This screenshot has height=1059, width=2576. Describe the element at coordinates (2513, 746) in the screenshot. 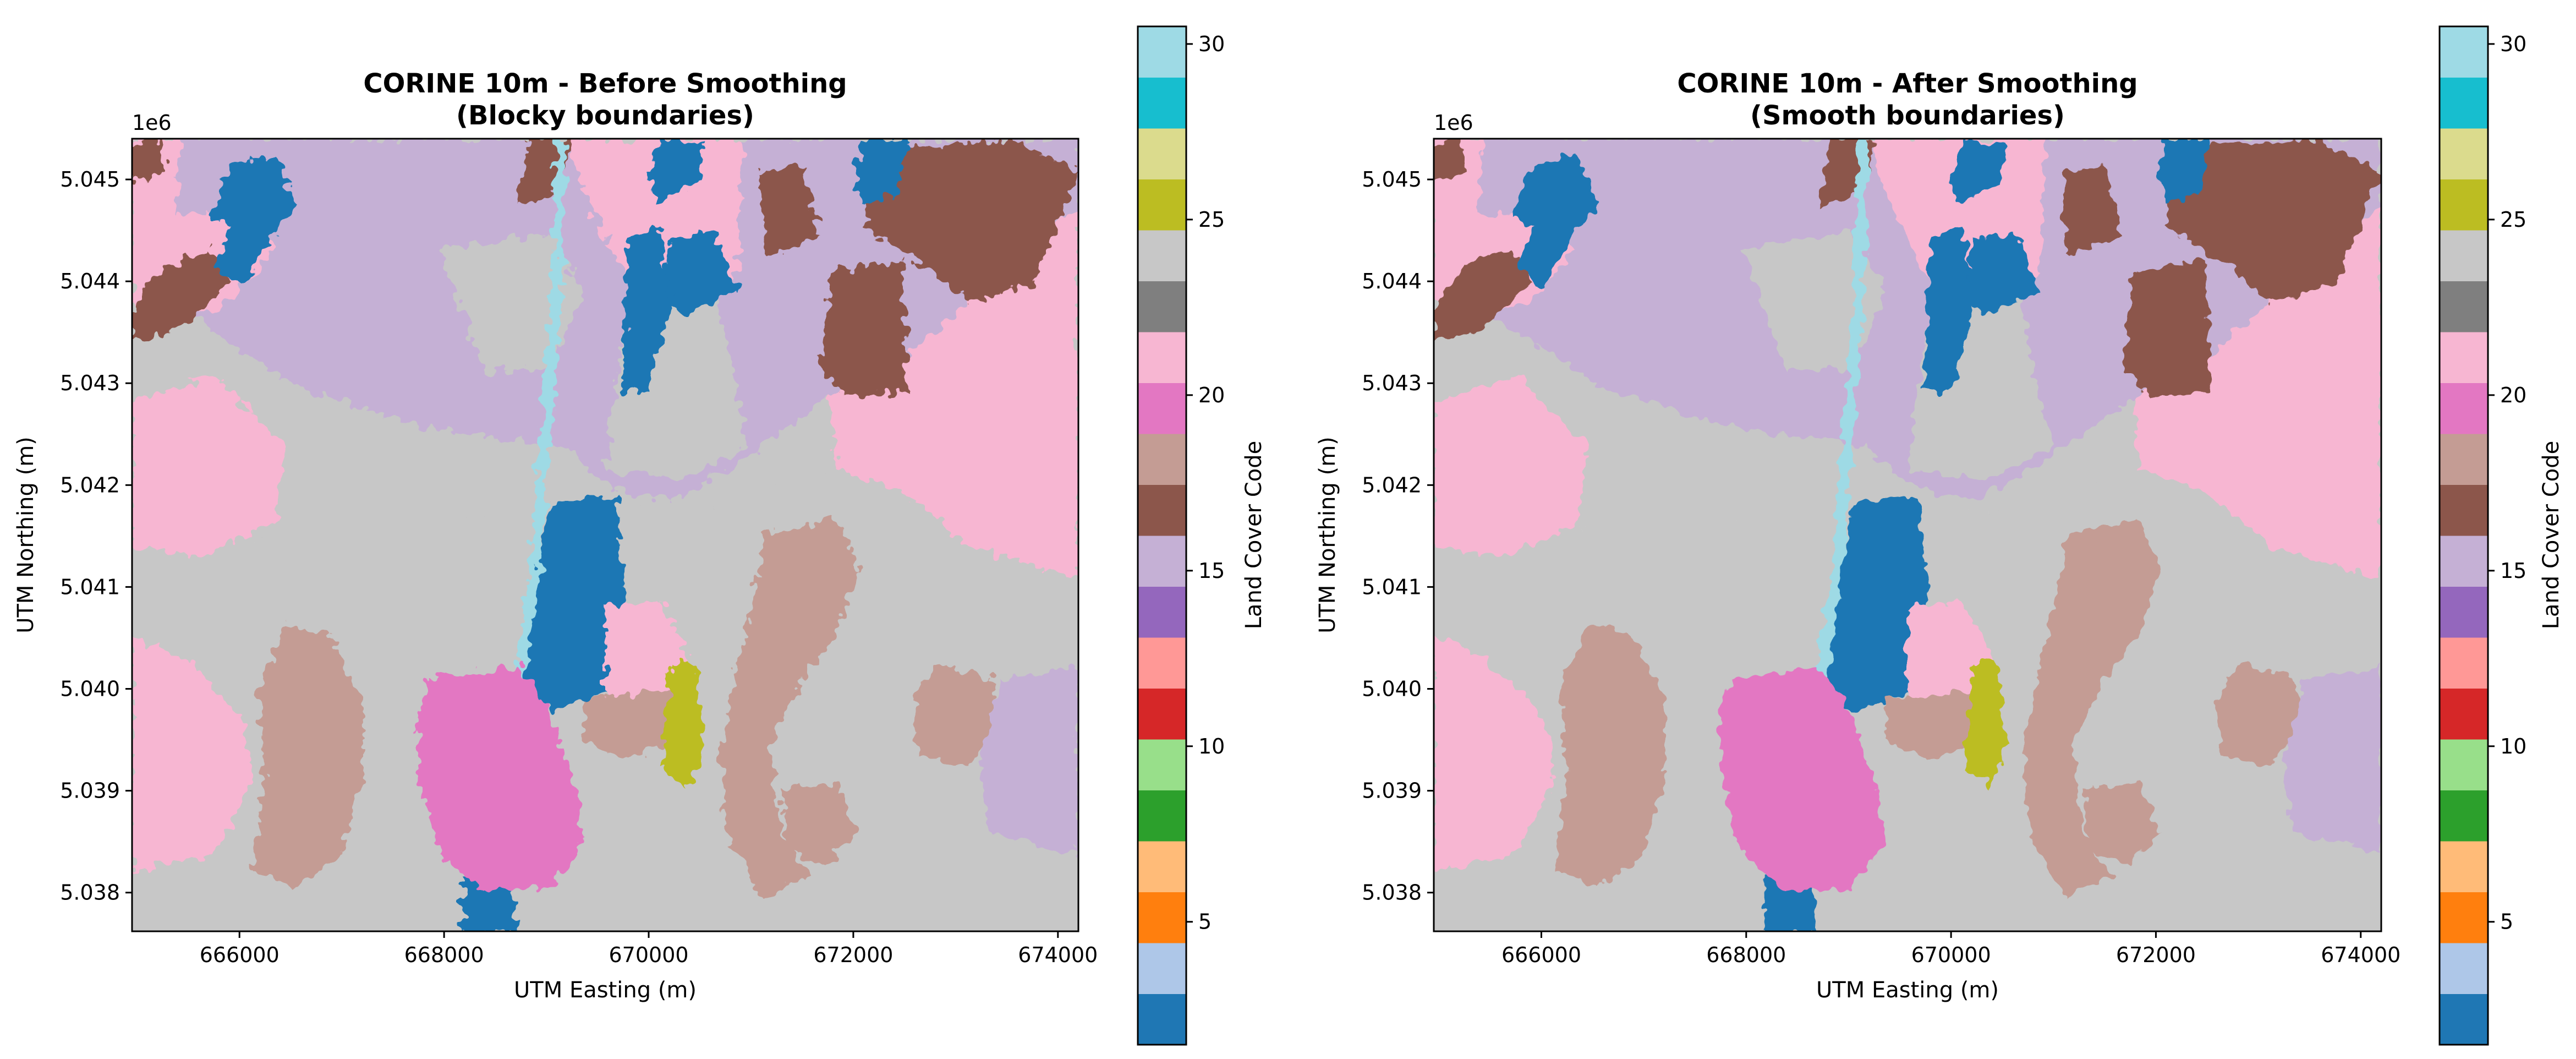

I see `colorbar-tick-label: 10` at that location.